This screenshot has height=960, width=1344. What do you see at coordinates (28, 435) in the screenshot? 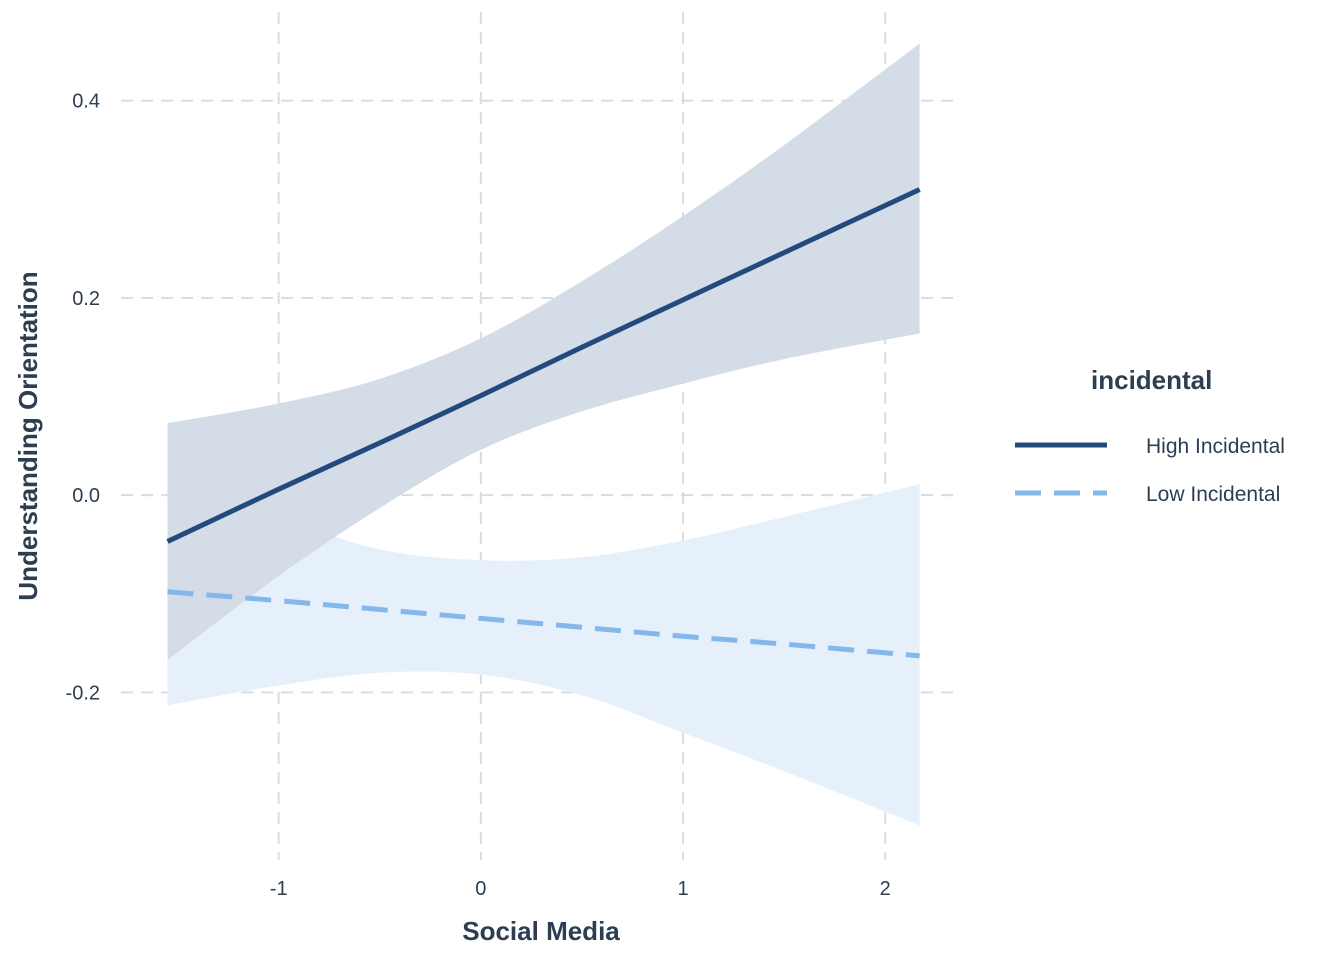
I see `y-axis-title: Understanding Orientation` at bounding box center [28, 435].